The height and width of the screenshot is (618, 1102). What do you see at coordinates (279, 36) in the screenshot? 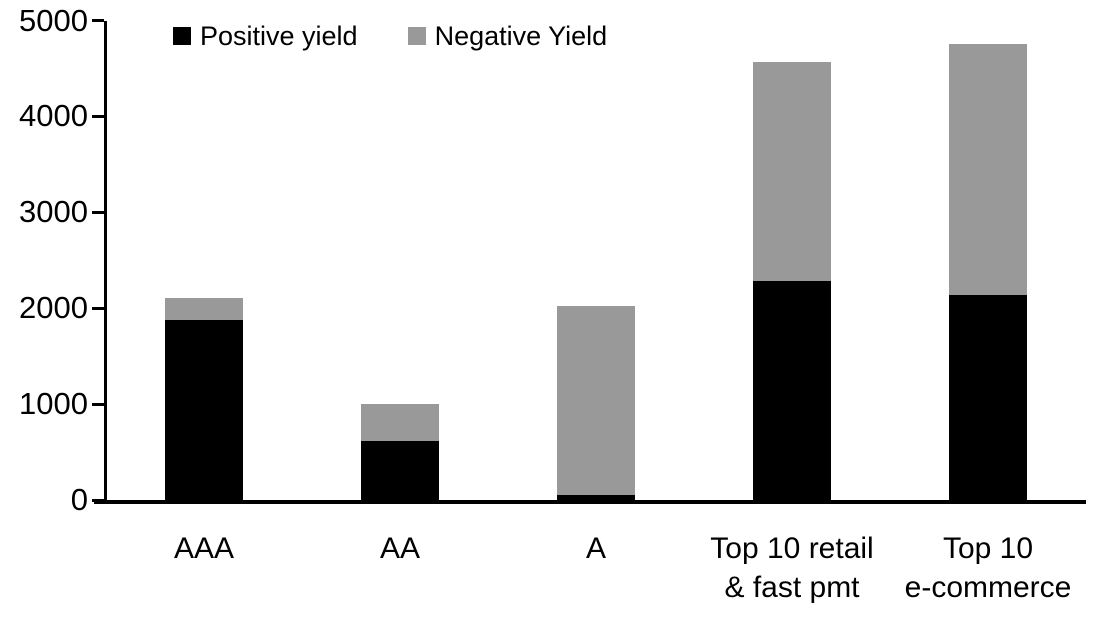
I see `legend-label-positive-yield: Positive yield` at bounding box center [279, 36].